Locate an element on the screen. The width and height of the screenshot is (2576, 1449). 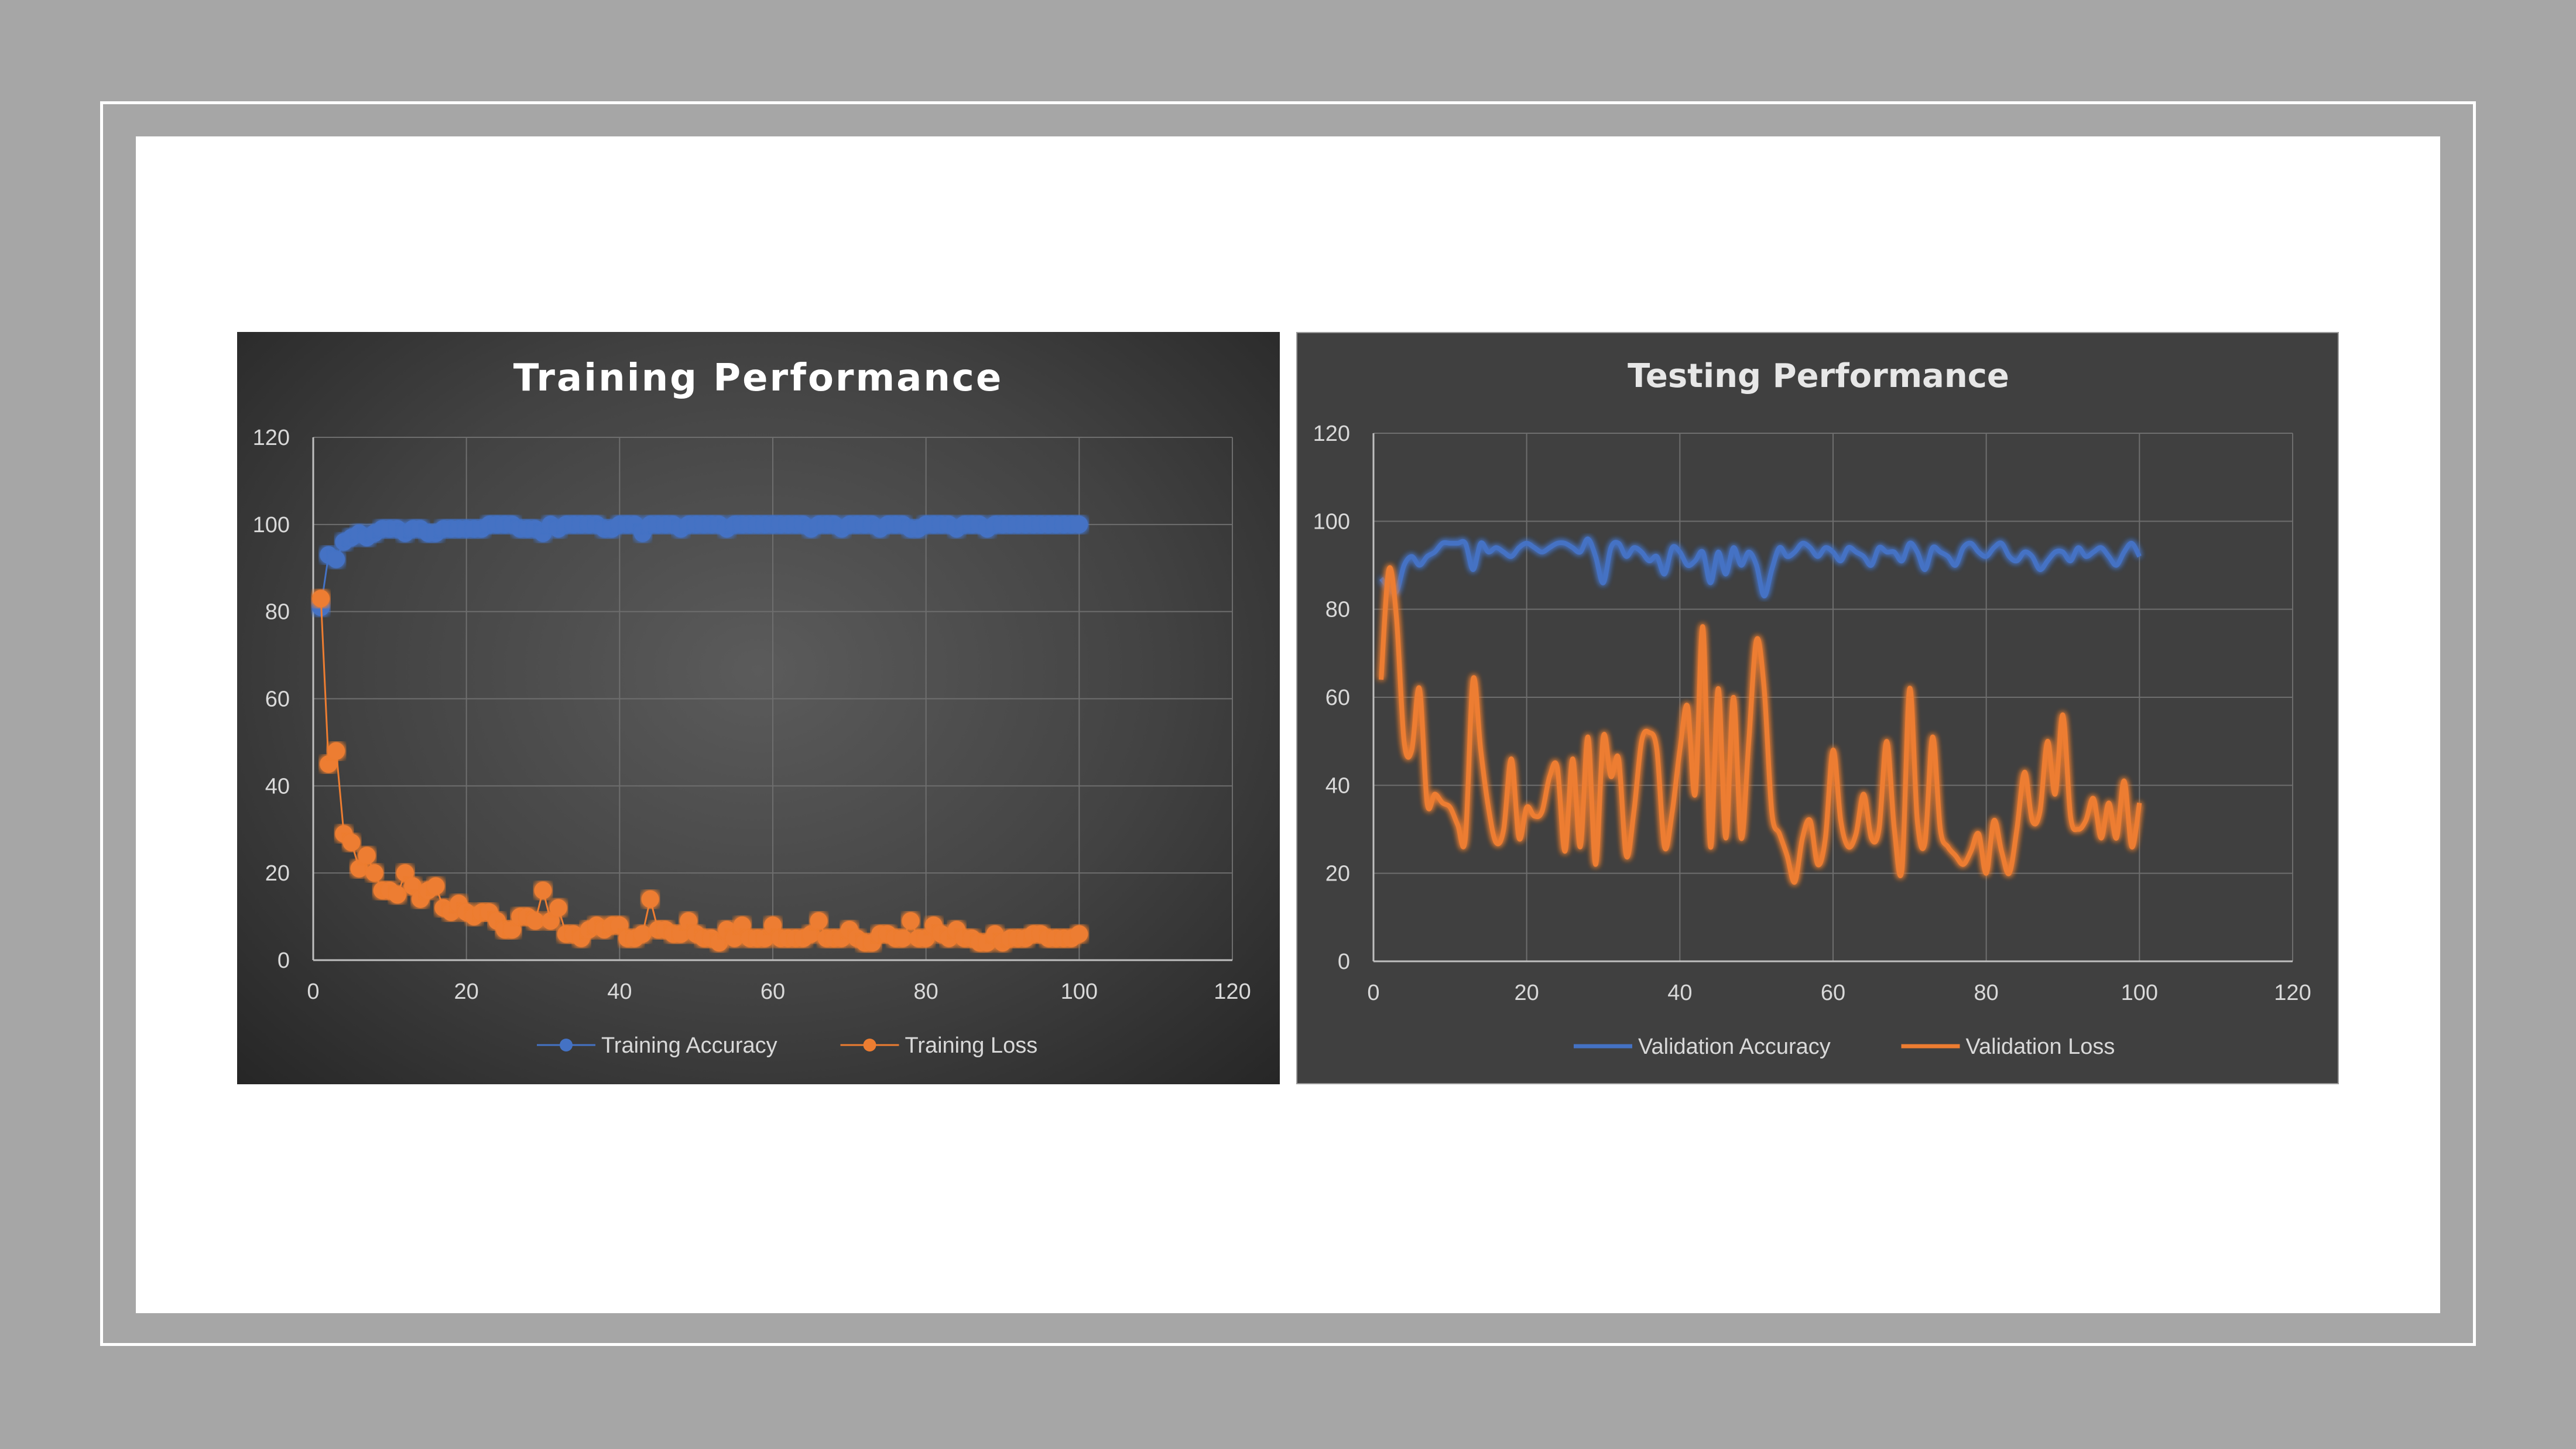
chart-title: Training Performance is located at coordinates (758, 378).